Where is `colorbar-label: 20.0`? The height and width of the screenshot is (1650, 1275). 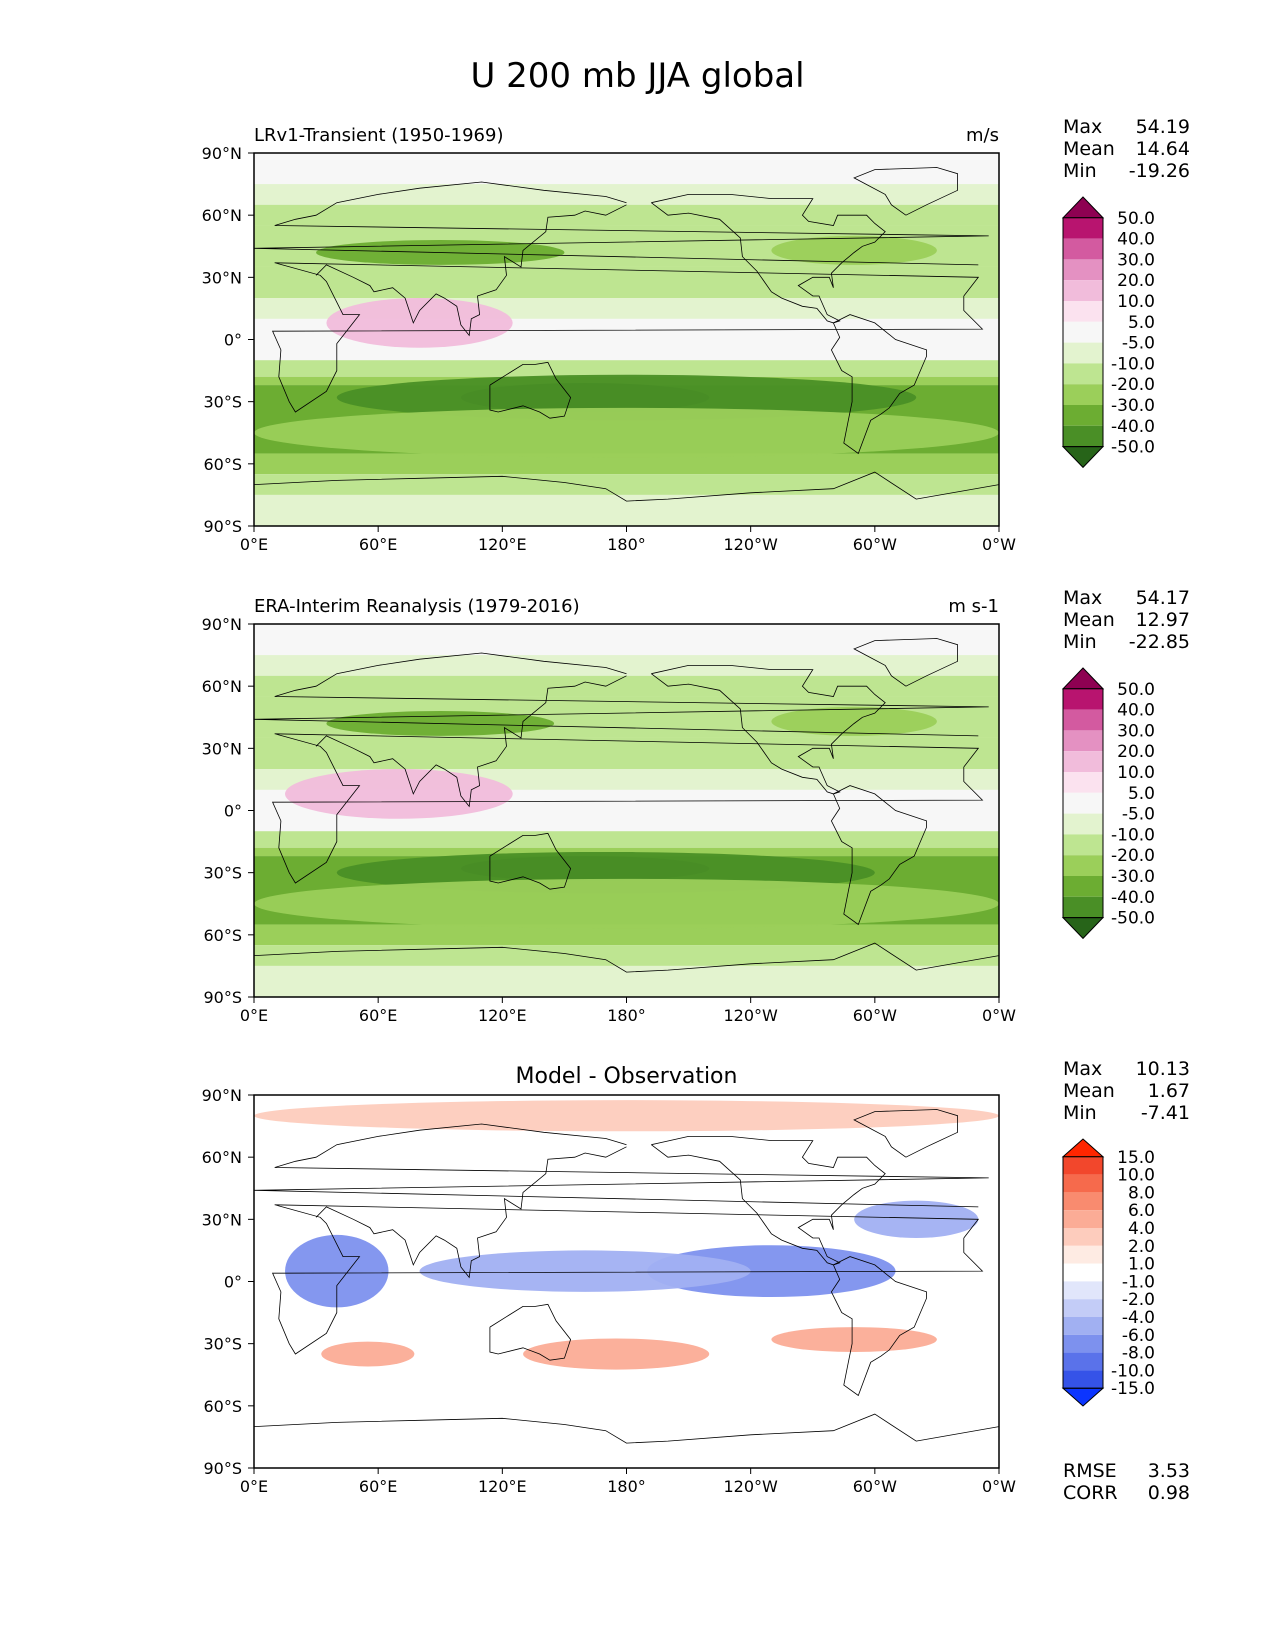
colorbar-label: 20.0 is located at coordinates (1136, 752).